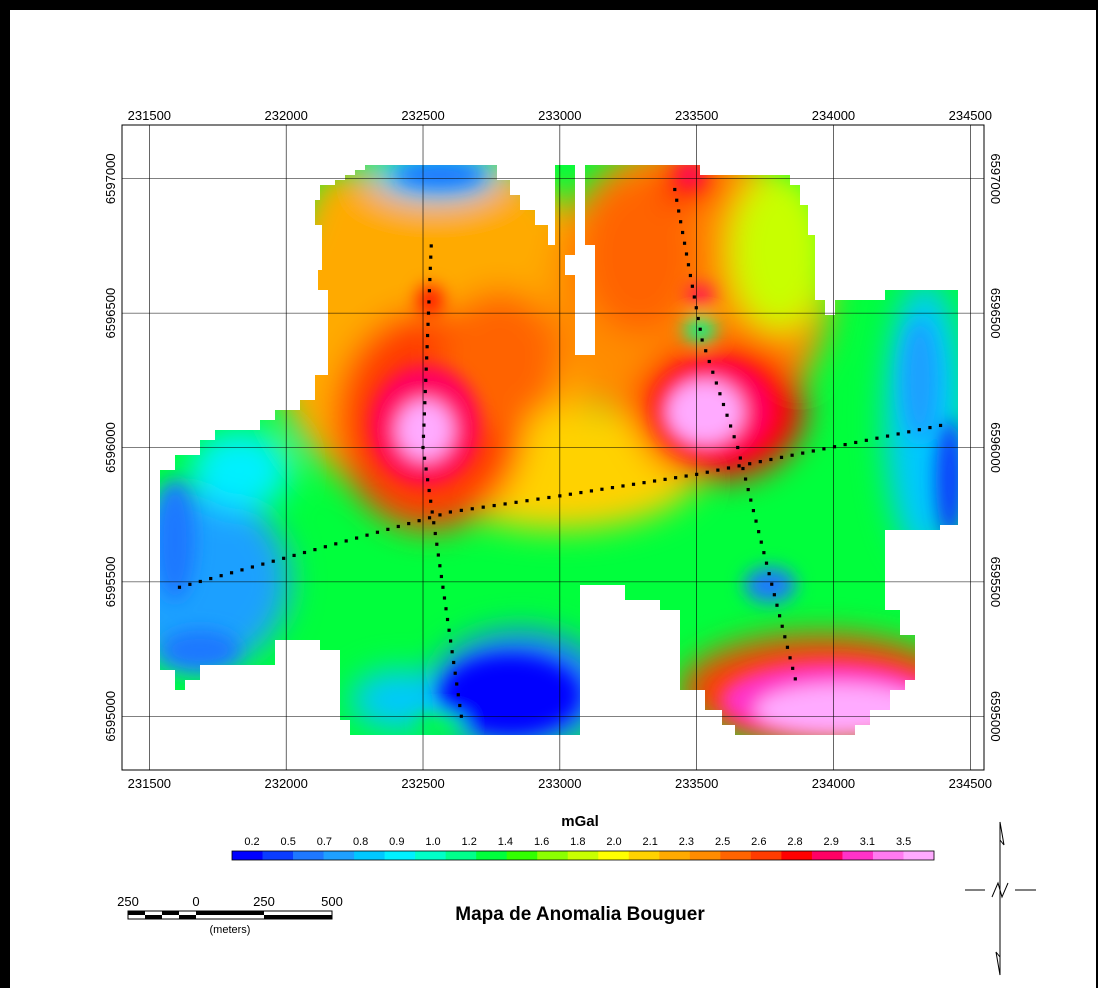 This screenshot has width=1098, height=988. I want to click on colorbar-label: 0.7, so click(324, 842).